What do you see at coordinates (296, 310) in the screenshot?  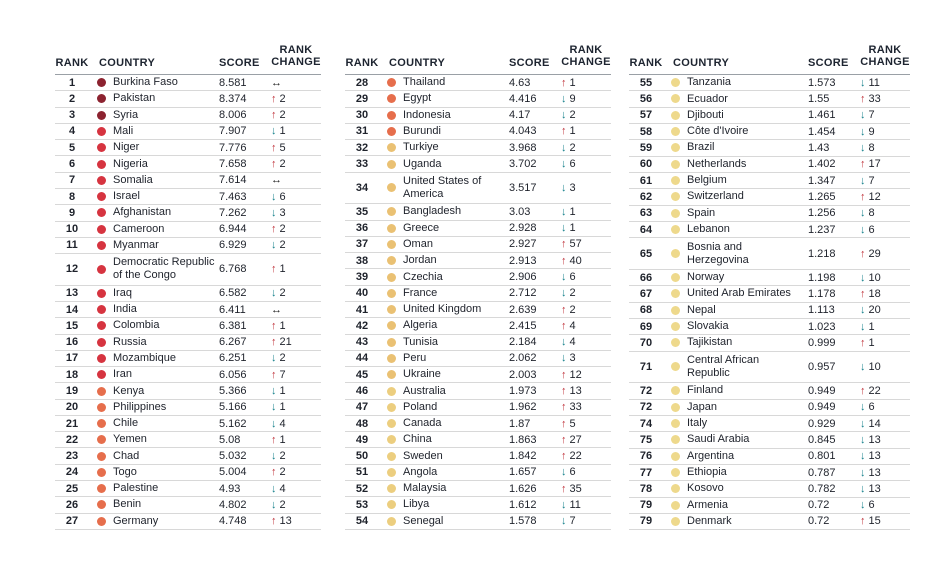 I see `rank-change: ↔` at bounding box center [296, 310].